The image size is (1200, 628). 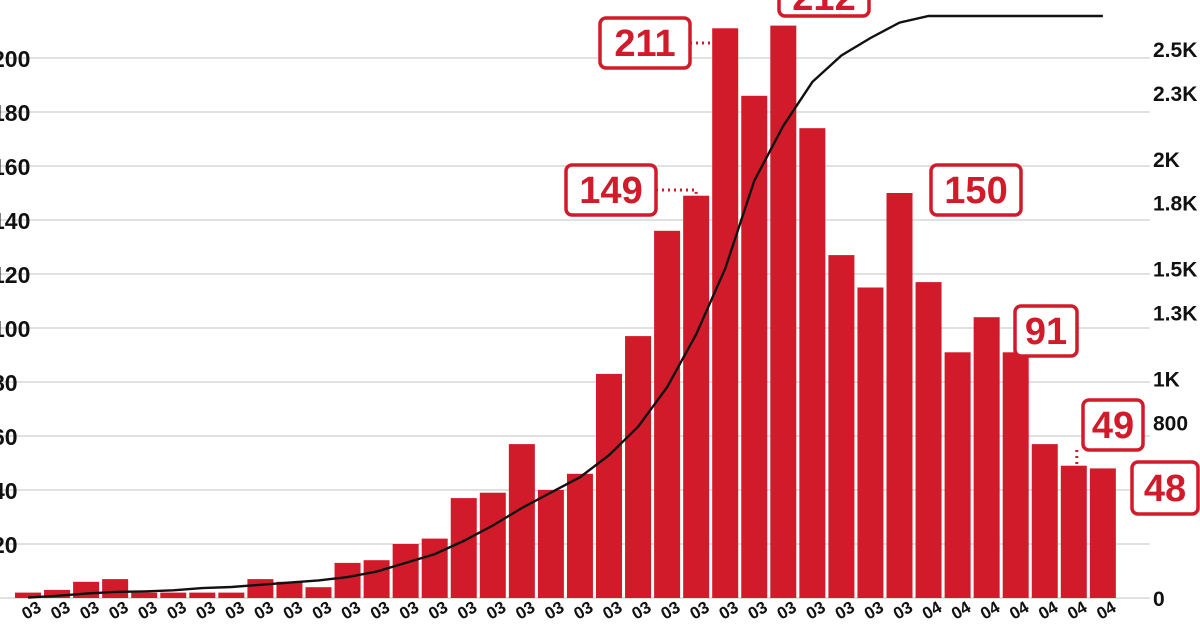 I want to click on callout-150: 150, so click(x=976, y=190).